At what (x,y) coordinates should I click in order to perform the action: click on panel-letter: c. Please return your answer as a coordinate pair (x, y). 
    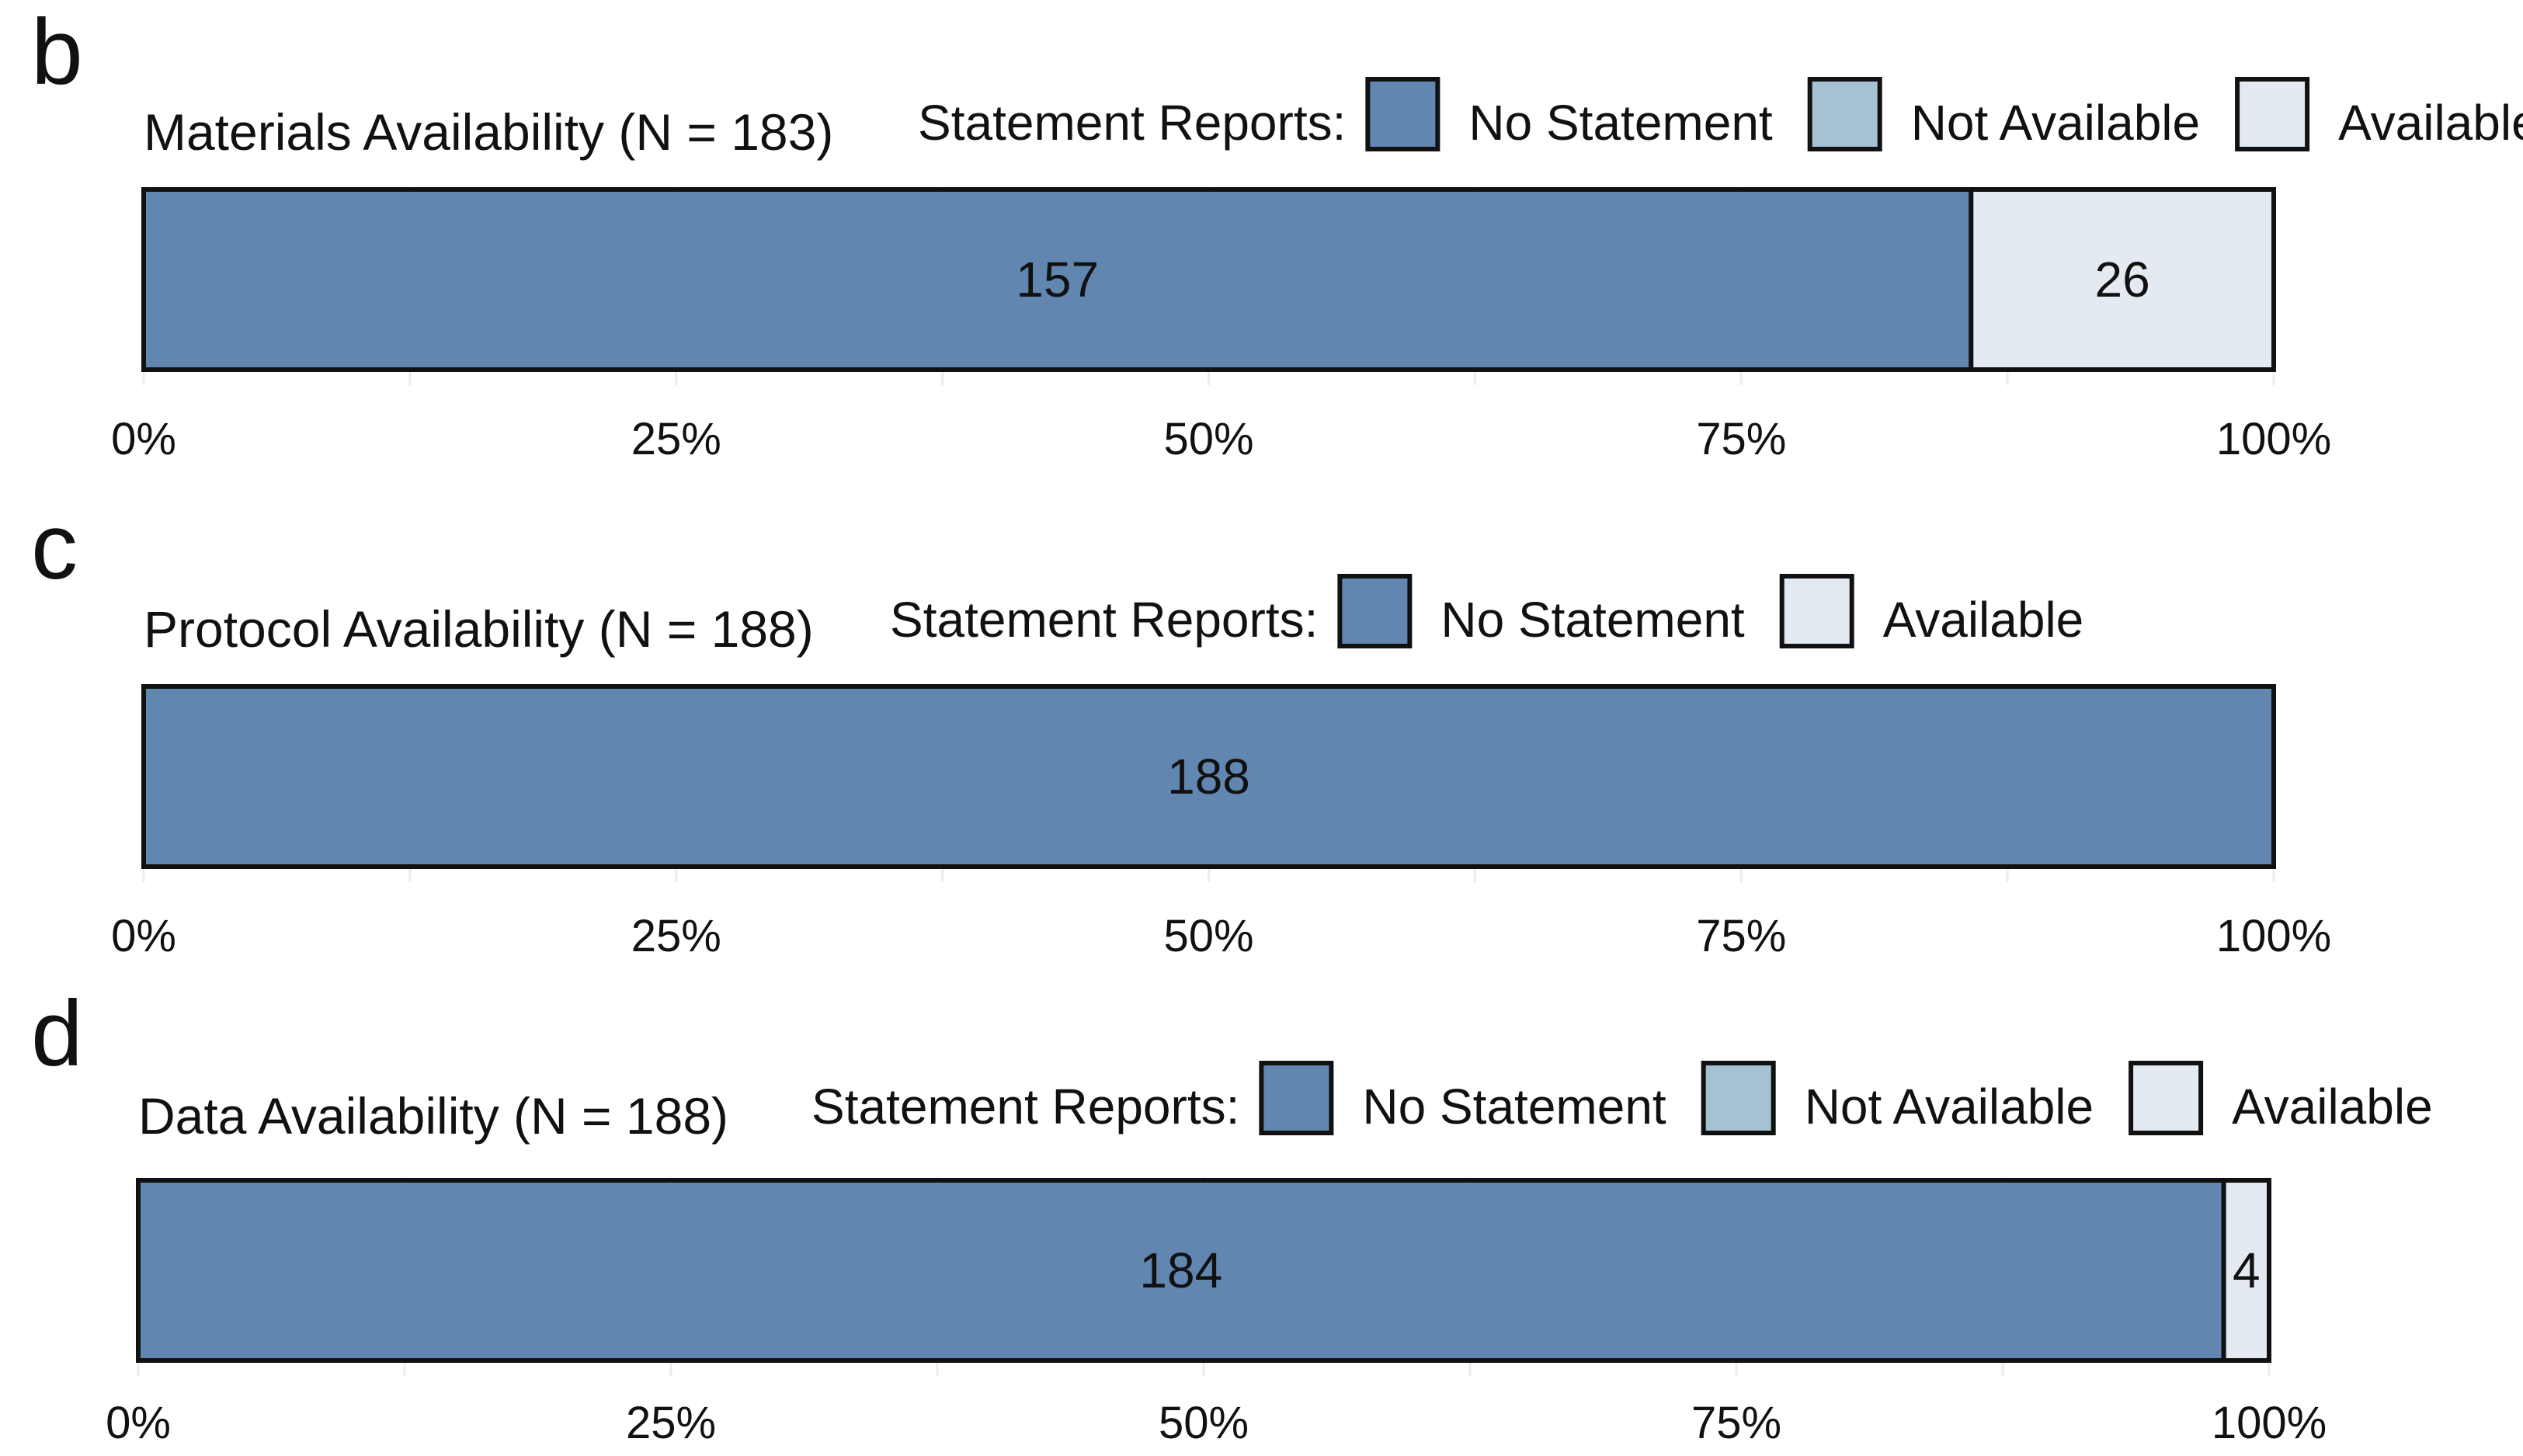
    Looking at the image, I should click on (54, 547).